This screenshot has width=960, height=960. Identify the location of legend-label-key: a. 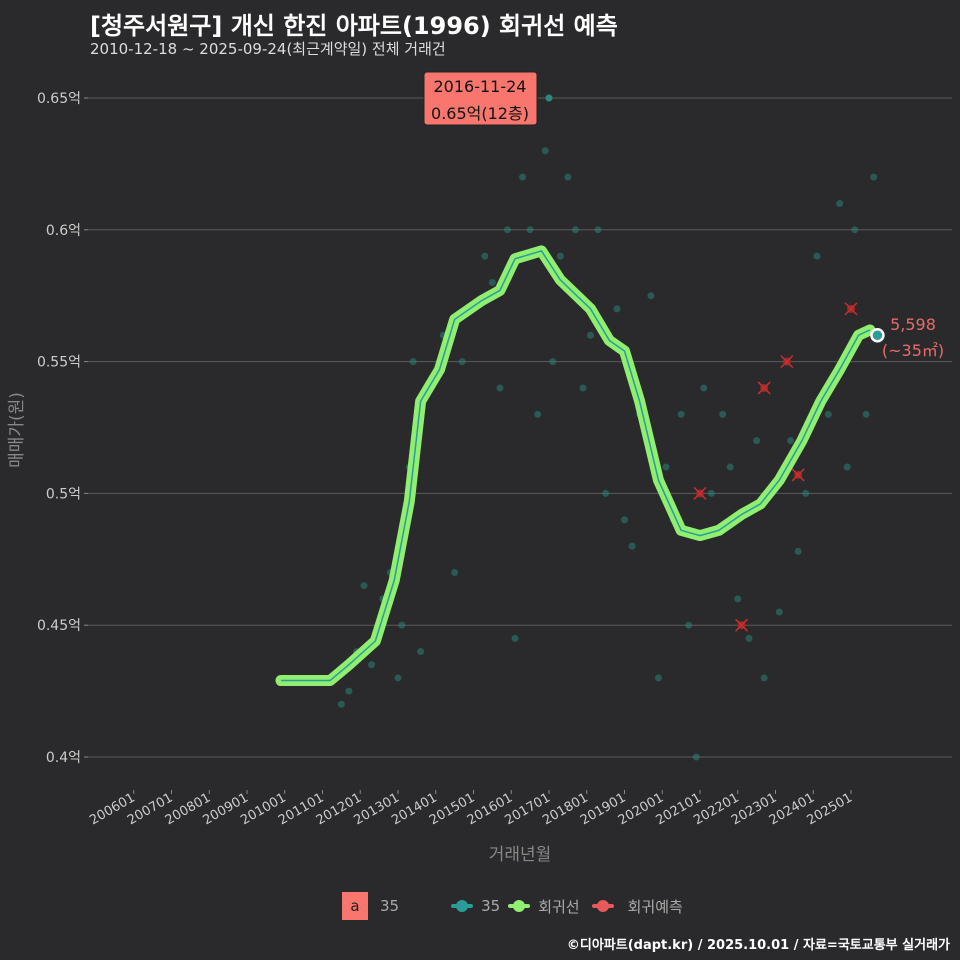
(355, 906).